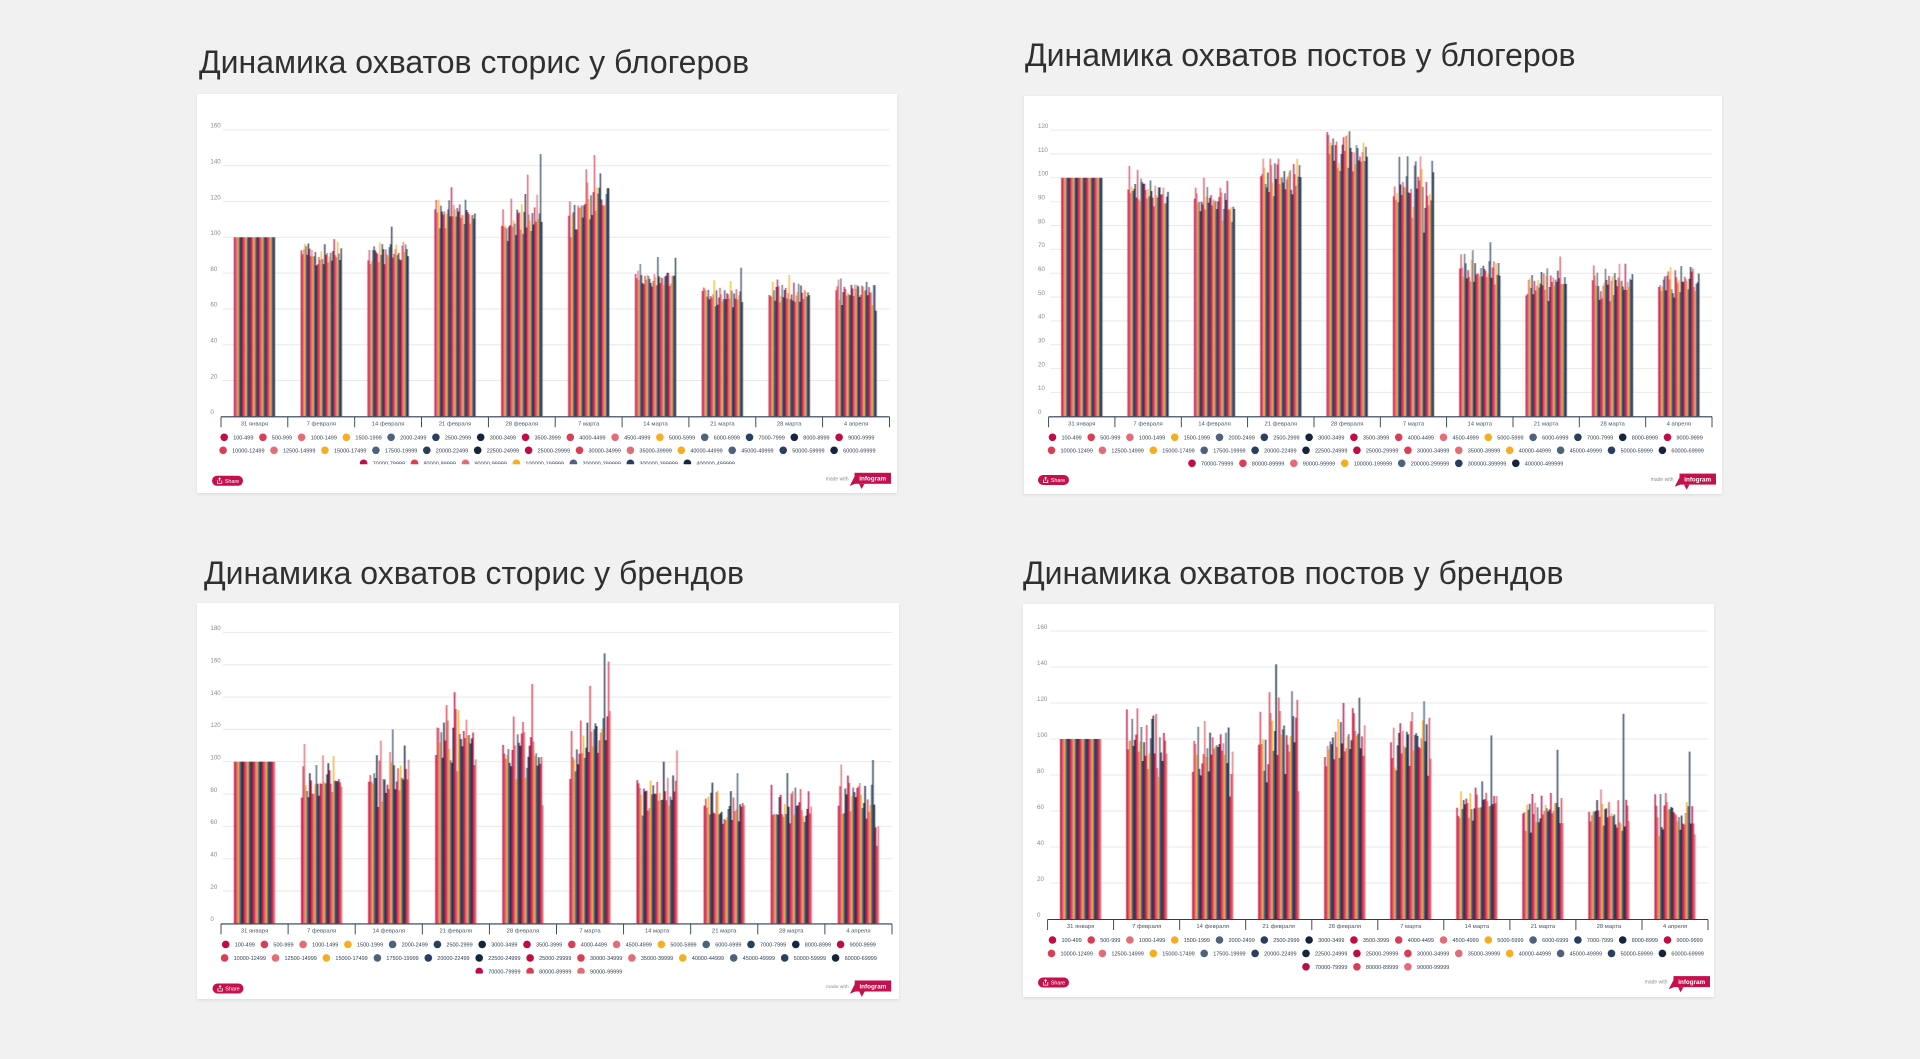  What do you see at coordinates (1041, 340) in the screenshot?
I see `svg-text: 30` at bounding box center [1041, 340].